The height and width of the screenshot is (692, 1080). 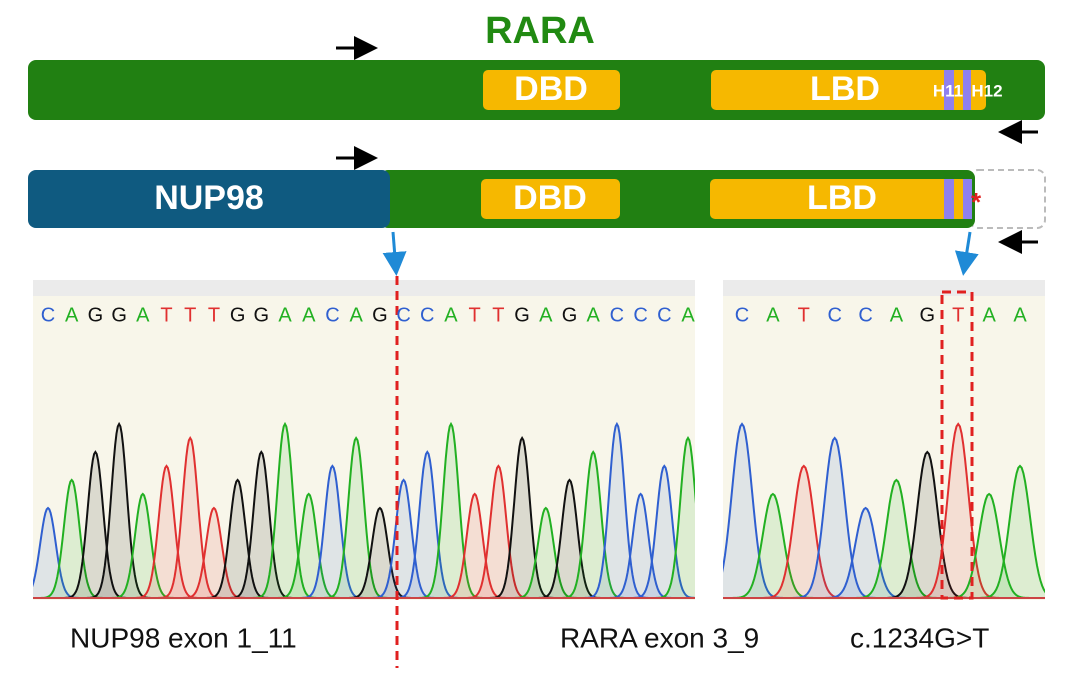 I want to click on caption: RARA exon 3_9, so click(x=659, y=637).